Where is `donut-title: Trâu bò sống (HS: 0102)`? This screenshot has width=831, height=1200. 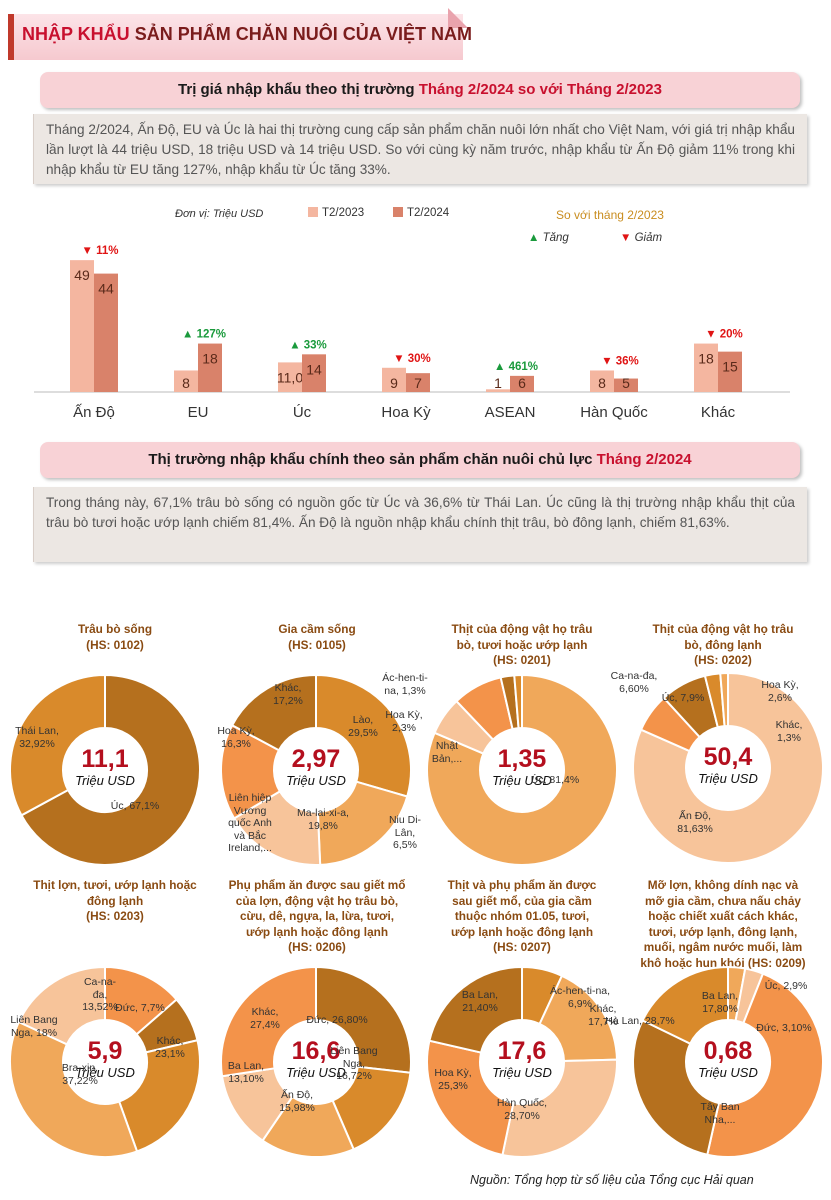 donut-title: Trâu bò sống (HS: 0102) is located at coordinates (115, 637).